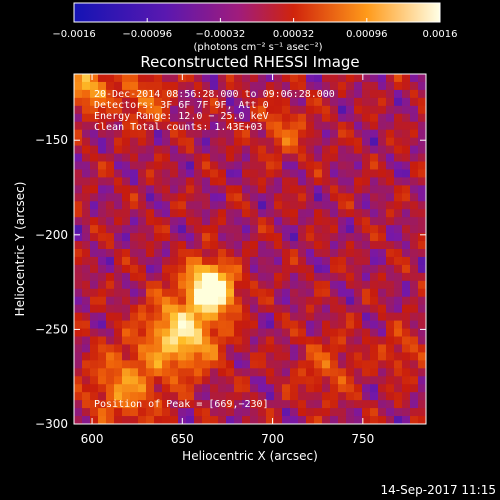 This screenshot has width=500, height=500. I want to click on x-tick-label: 650, so click(182, 439).